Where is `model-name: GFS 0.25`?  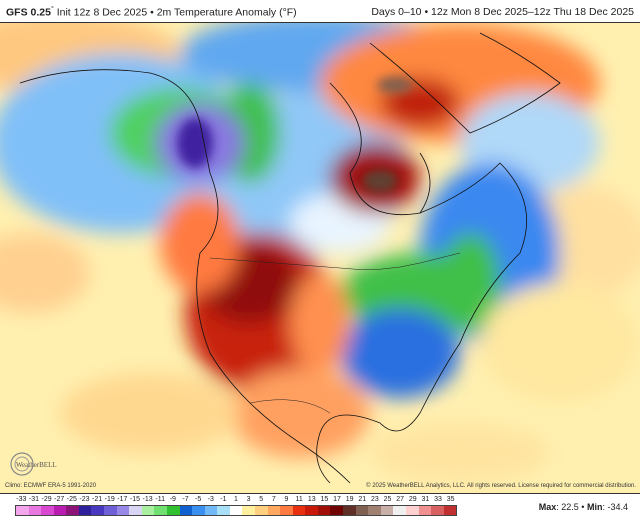
model-name: GFS 0.25 is located at coordinates (28, 12).